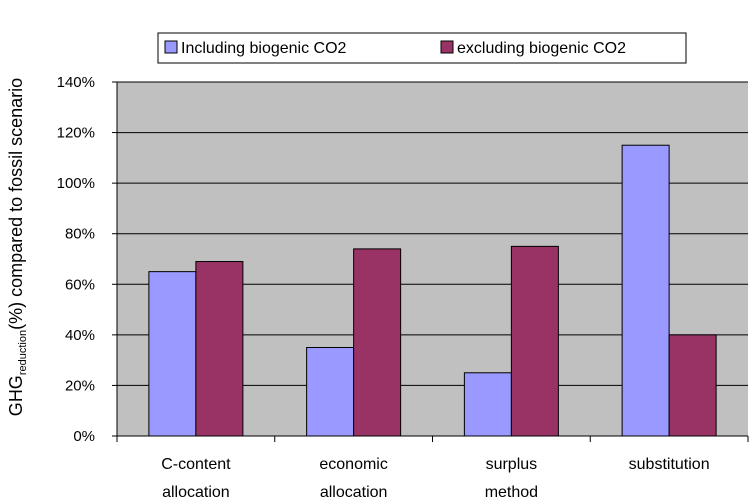  What do you see at coordinates (76, 133) in the screenshot?
I see `y-tick-label: 120%` at bounding box center [76, 133].